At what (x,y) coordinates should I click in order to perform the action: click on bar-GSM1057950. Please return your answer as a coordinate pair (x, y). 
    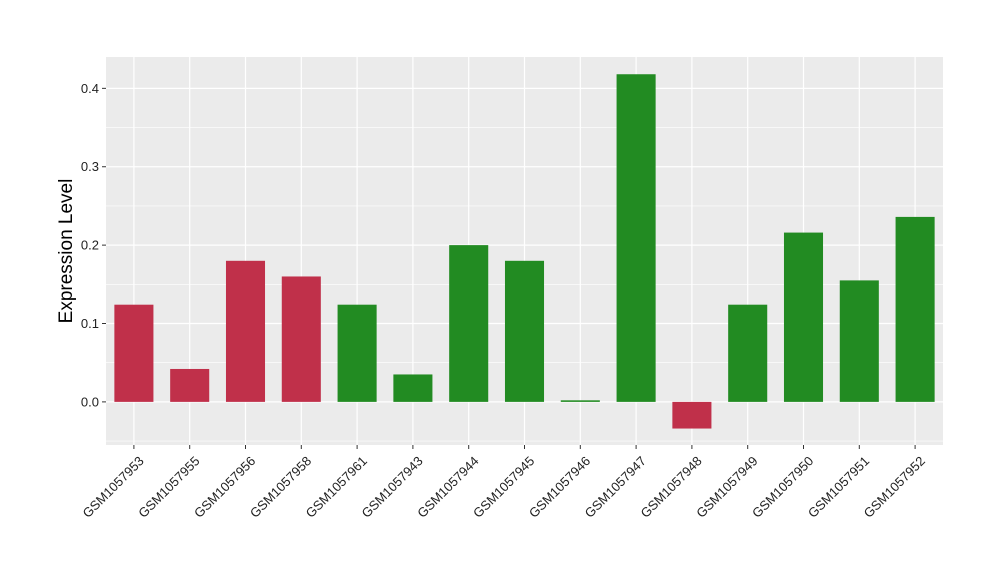
    Looking at the image, I should click on (803, 317).